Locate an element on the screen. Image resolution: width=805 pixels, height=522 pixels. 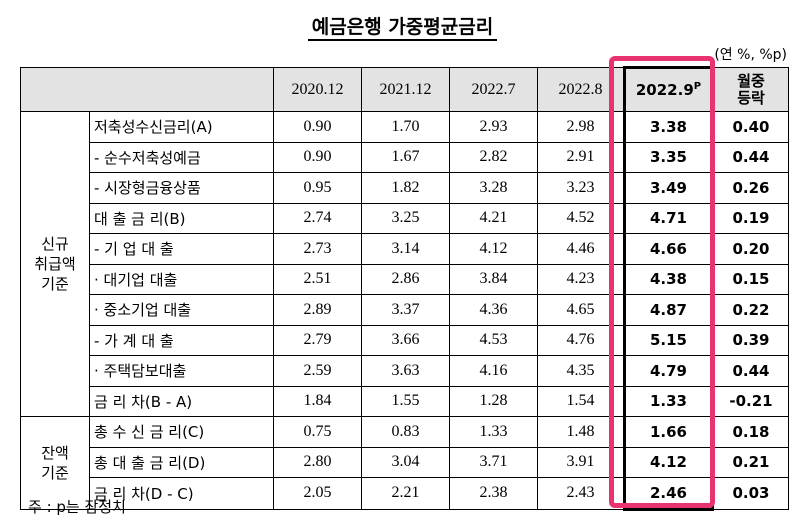
table-title-text: 예금은행 가중평균금리 is located at coordinates (402, 28).